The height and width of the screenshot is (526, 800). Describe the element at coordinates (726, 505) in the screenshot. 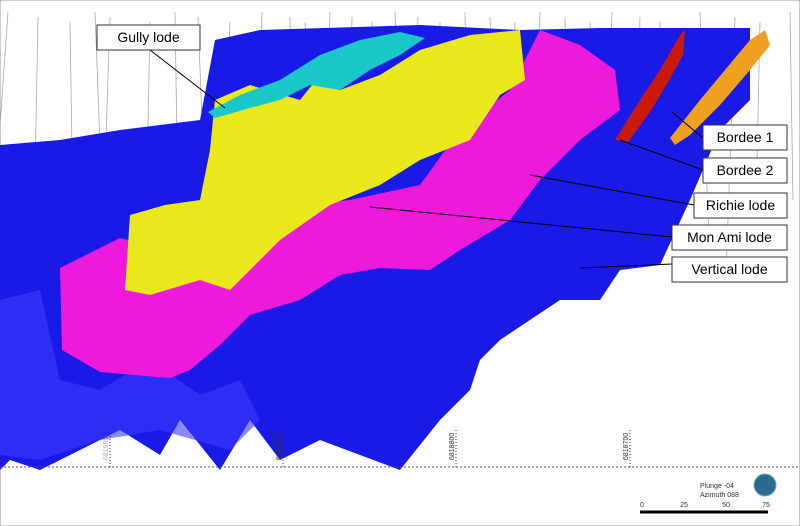

I see `scale-label: 50` at that location.